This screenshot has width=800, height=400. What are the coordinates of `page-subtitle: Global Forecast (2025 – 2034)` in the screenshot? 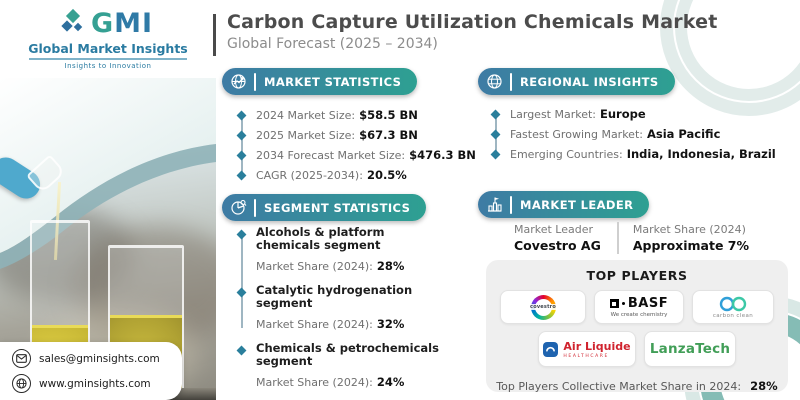 It's located at (332, 44).